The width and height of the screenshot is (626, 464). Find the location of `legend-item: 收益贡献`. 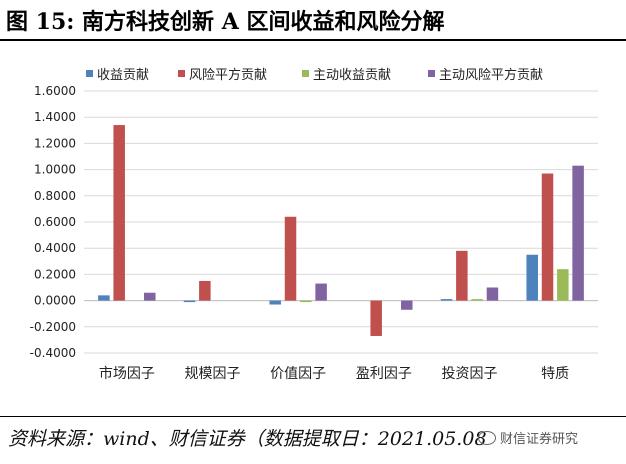

legend-item: 收益贡献 is located at coordinates (118, 73).